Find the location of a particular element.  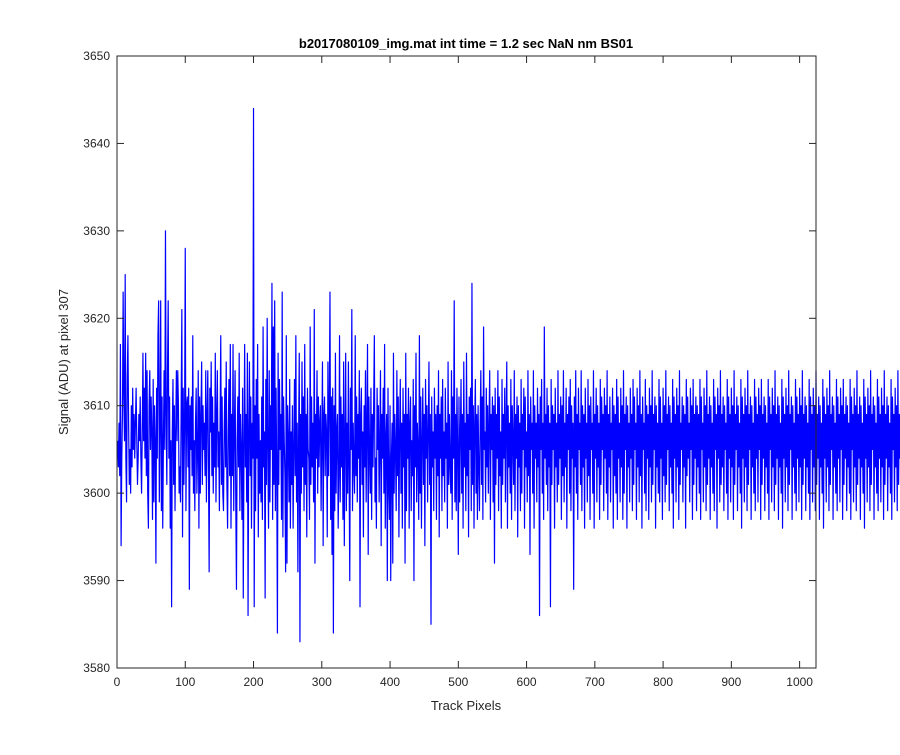

x-tick-label: 100 is located at coordinates (185, 682).